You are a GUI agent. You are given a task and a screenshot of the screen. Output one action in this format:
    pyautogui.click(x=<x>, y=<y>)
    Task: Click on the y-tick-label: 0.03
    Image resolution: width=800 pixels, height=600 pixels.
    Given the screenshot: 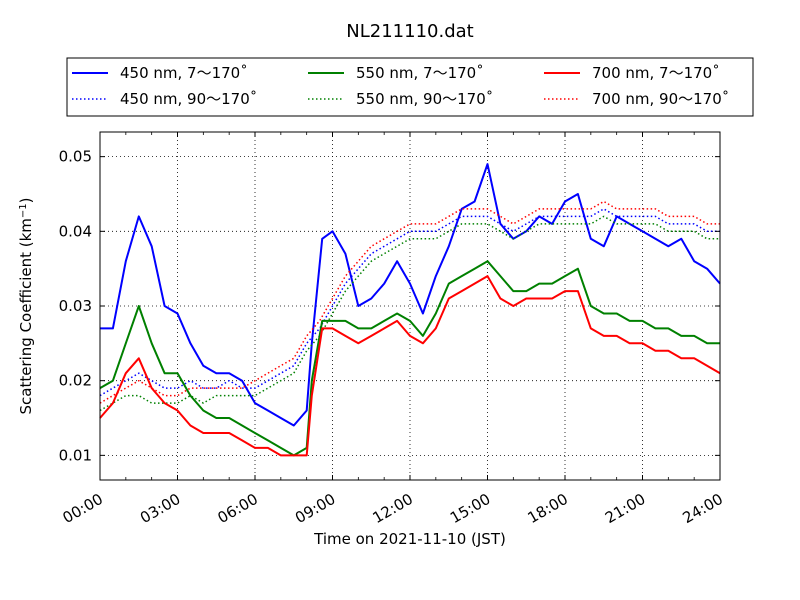 What is the action you would take?
    pyautogui.click(x=75, y=306)
    